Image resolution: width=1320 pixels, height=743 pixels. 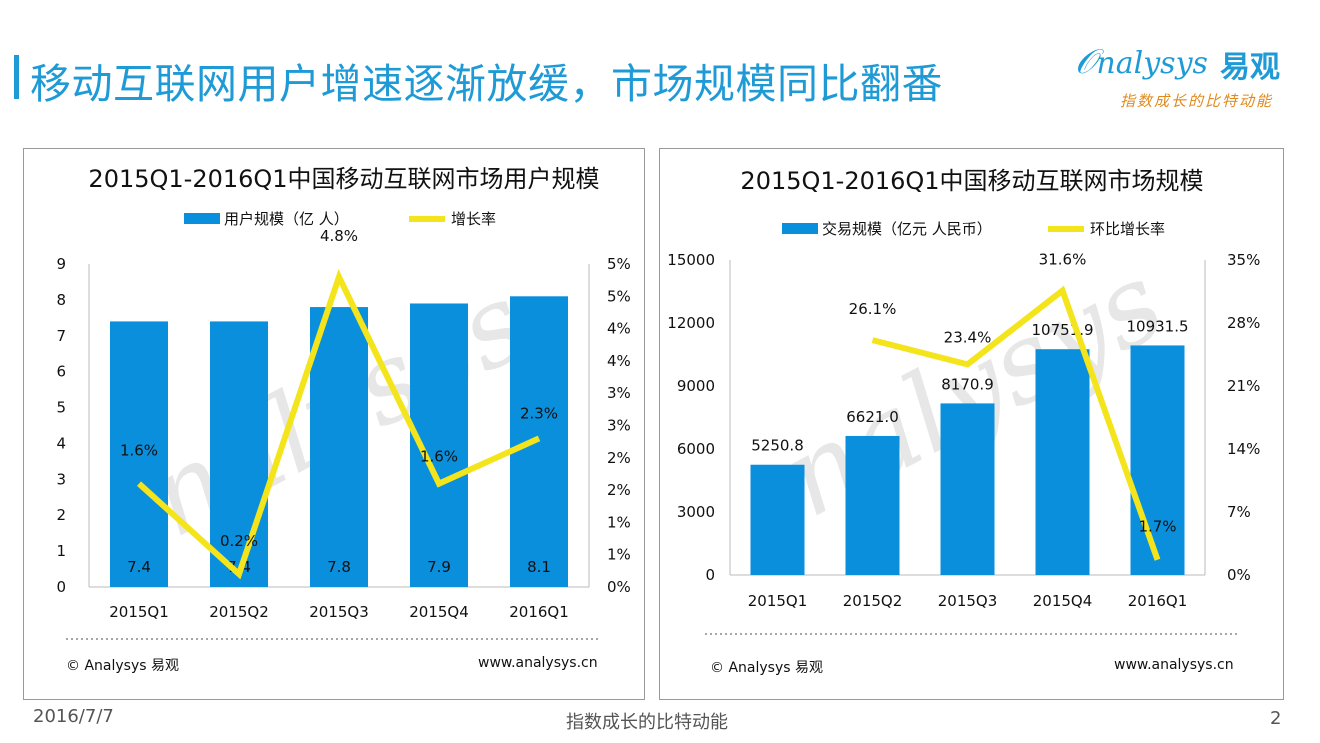 What do you see at coordinates (691, 260) in the screenshot?
I see `left-axis-tick: 15000` at bounding box center [691, 260].